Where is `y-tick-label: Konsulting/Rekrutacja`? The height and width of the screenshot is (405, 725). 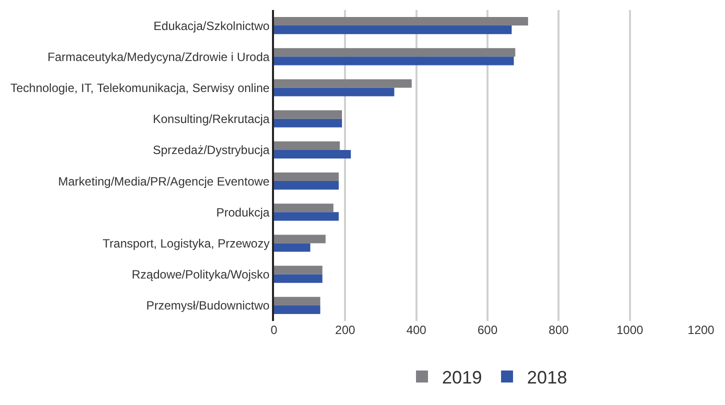 y-tick-label: Konsulting/Rekrutacja is located at coordinates (211, 119).